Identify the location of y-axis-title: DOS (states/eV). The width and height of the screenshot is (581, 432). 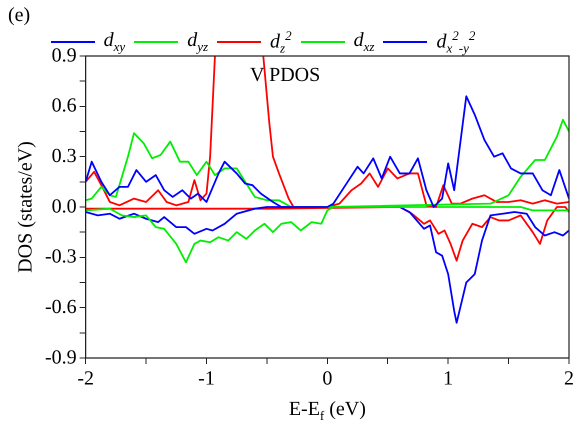
(25, 207).